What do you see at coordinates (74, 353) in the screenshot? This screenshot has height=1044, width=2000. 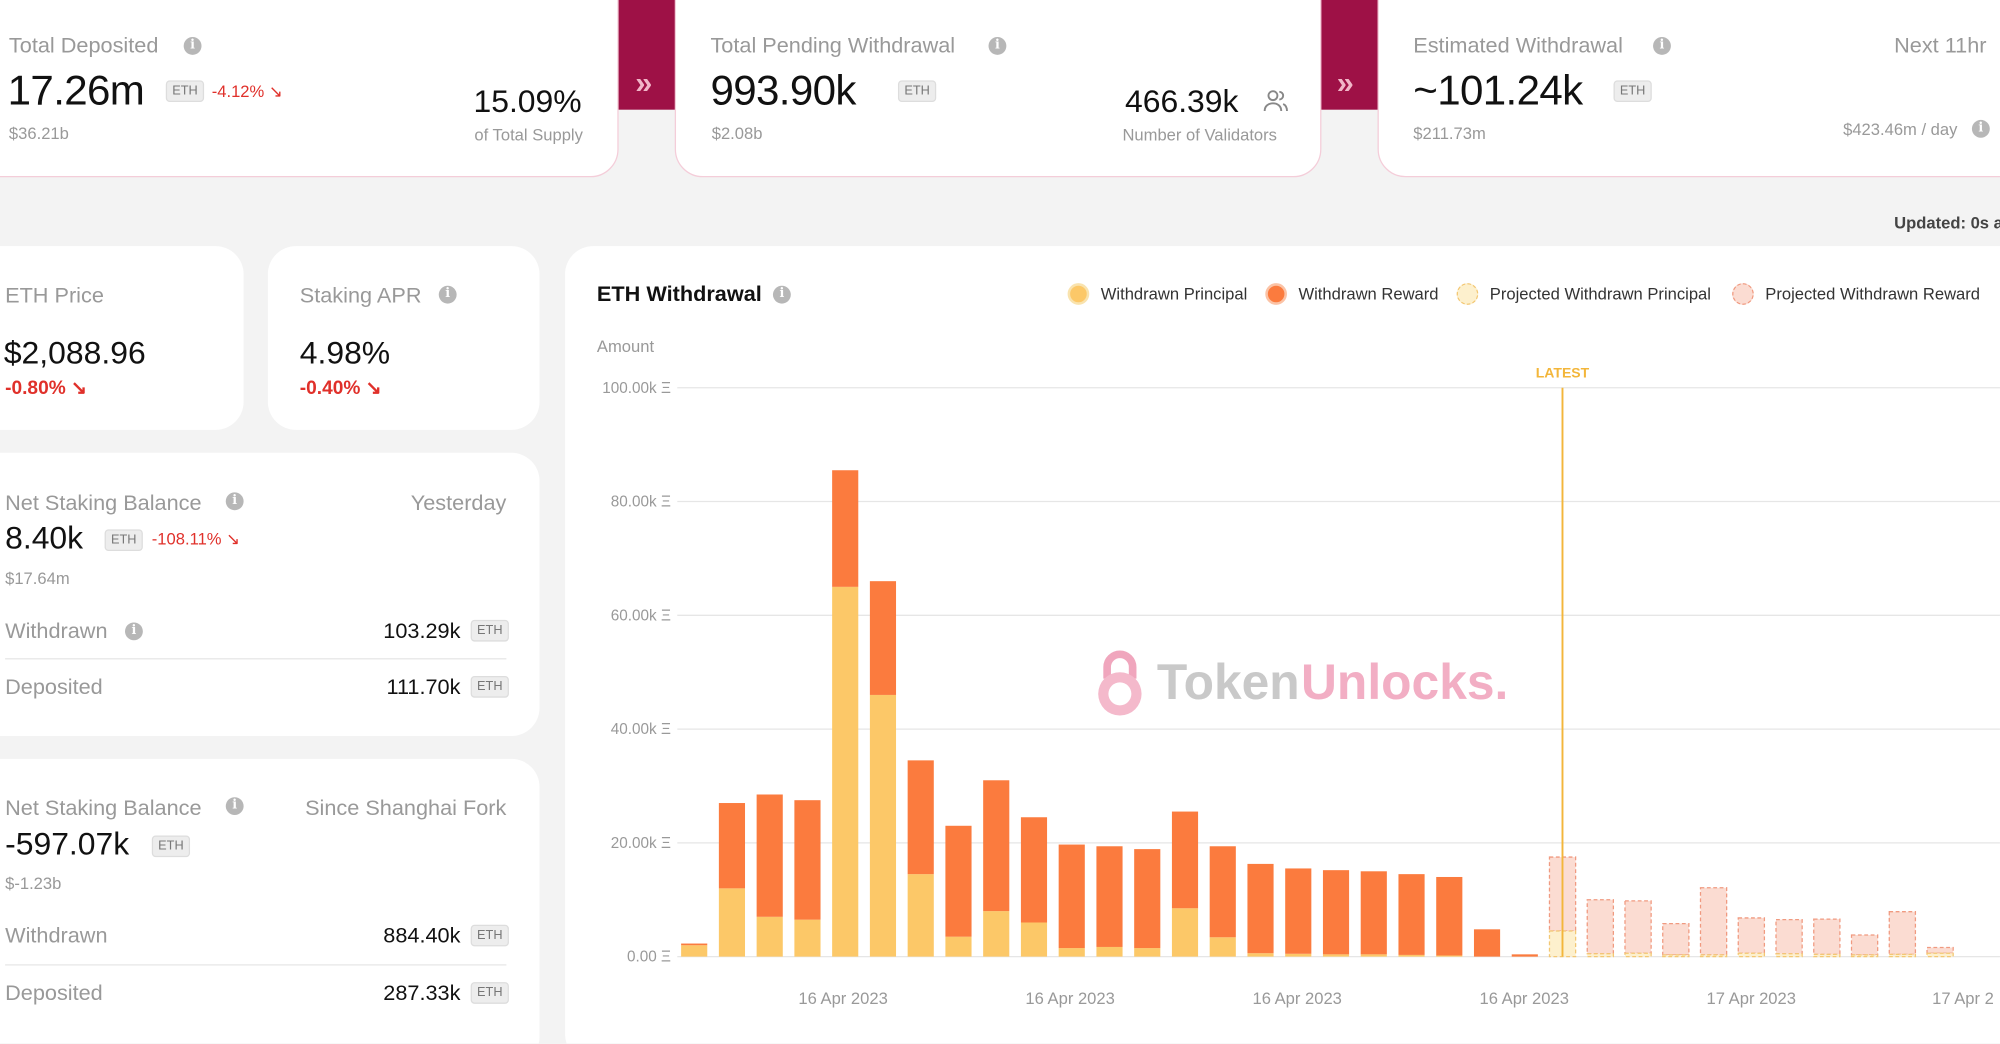 I see `eth-price-value: $2,088.96` at bounding box center [74, 353].